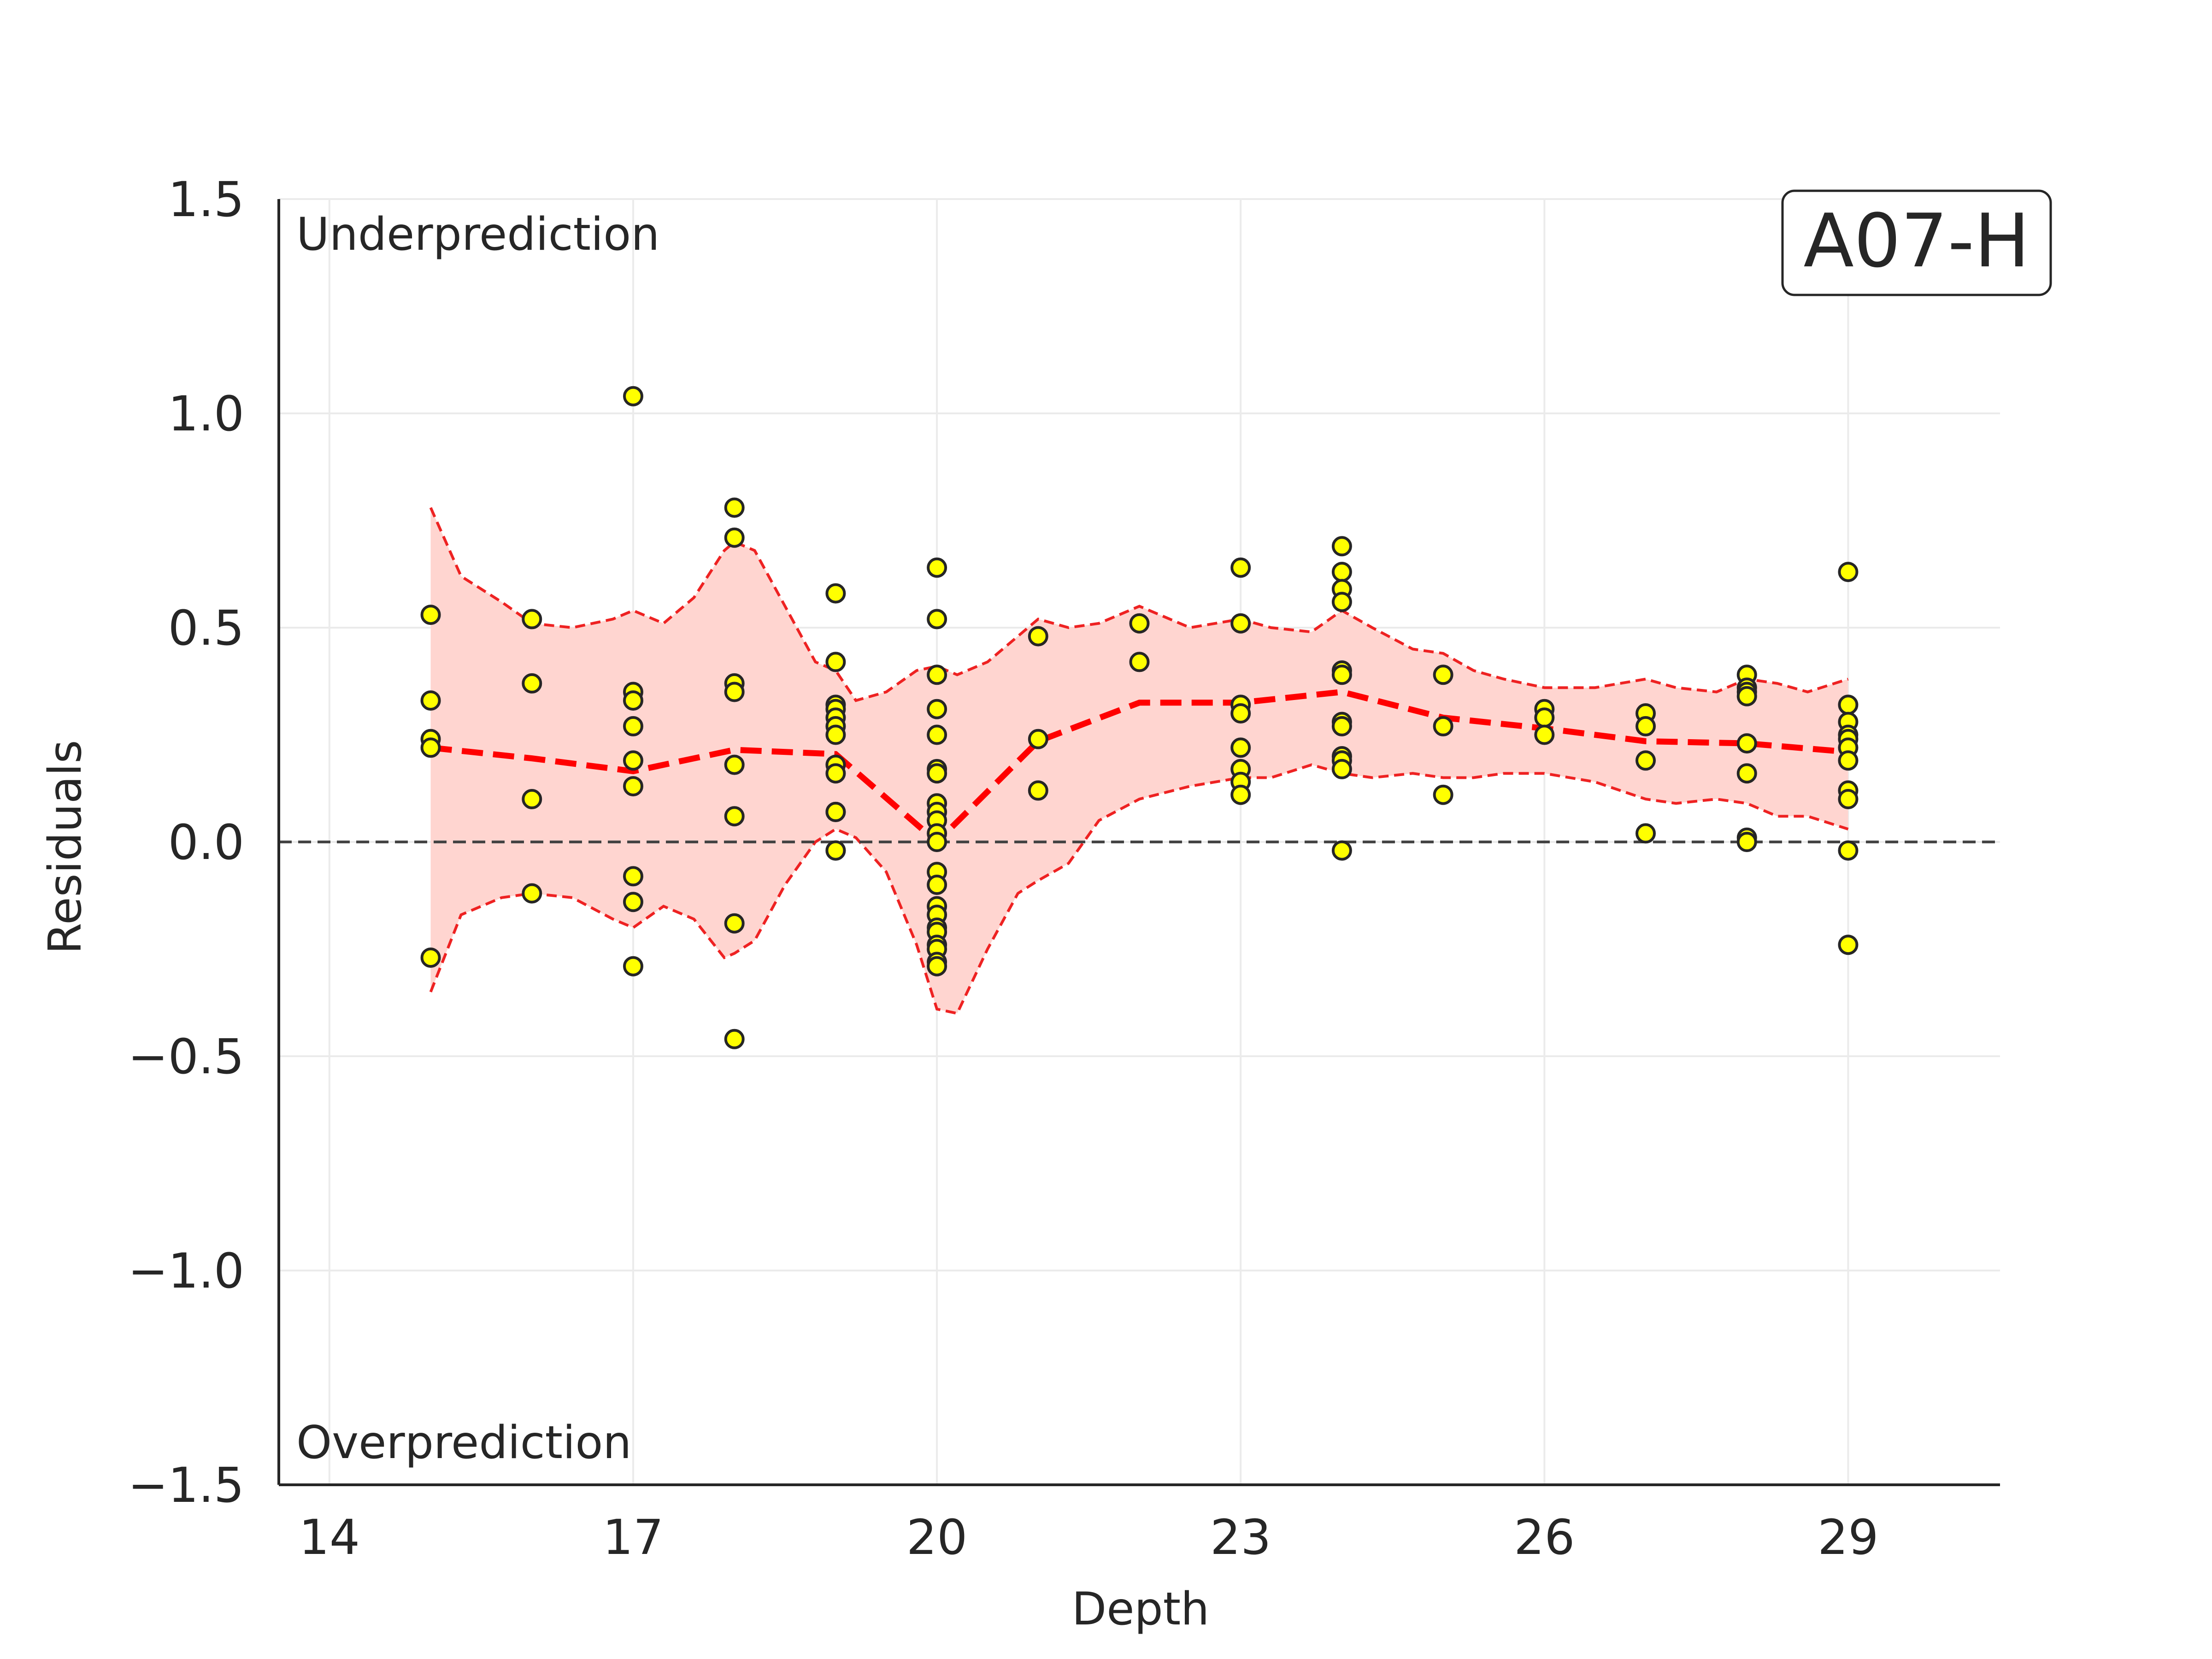  What do you see at coordinates (186, 1271) in the screenshot?
I see `y-tick-label: −1.0` at bounding box center [186, 1271].